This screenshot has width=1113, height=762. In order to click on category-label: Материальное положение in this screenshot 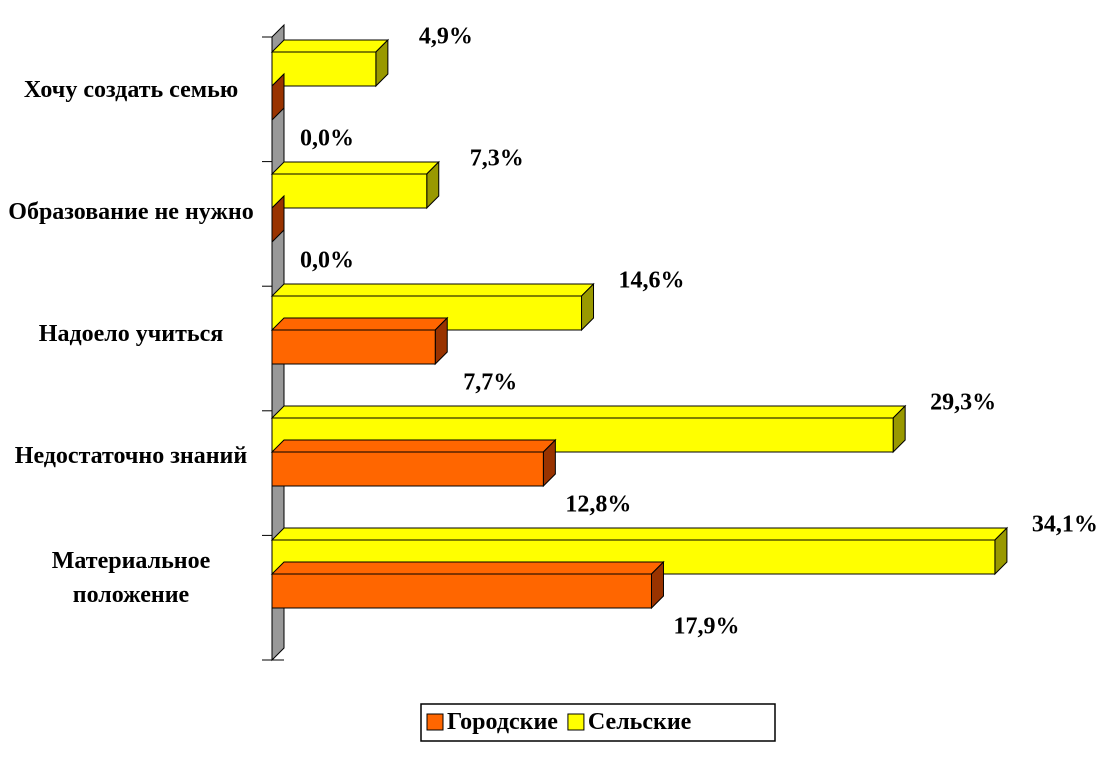, I will do `click(131, 578)`.